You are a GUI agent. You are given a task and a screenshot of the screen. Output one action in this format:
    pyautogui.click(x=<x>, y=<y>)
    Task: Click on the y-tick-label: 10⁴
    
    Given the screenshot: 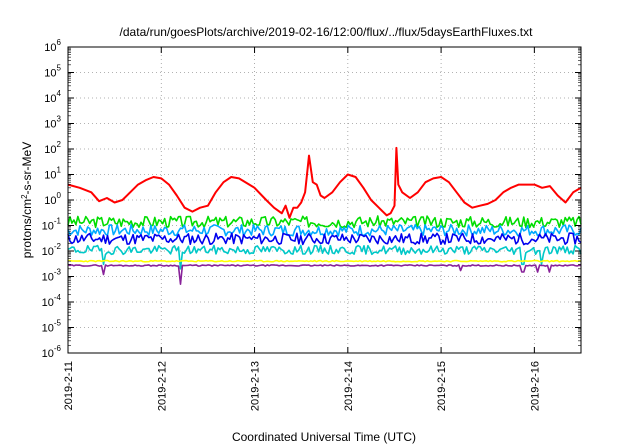 What is the action you would take?
    pyautogui.click(x=52, y=97)
    